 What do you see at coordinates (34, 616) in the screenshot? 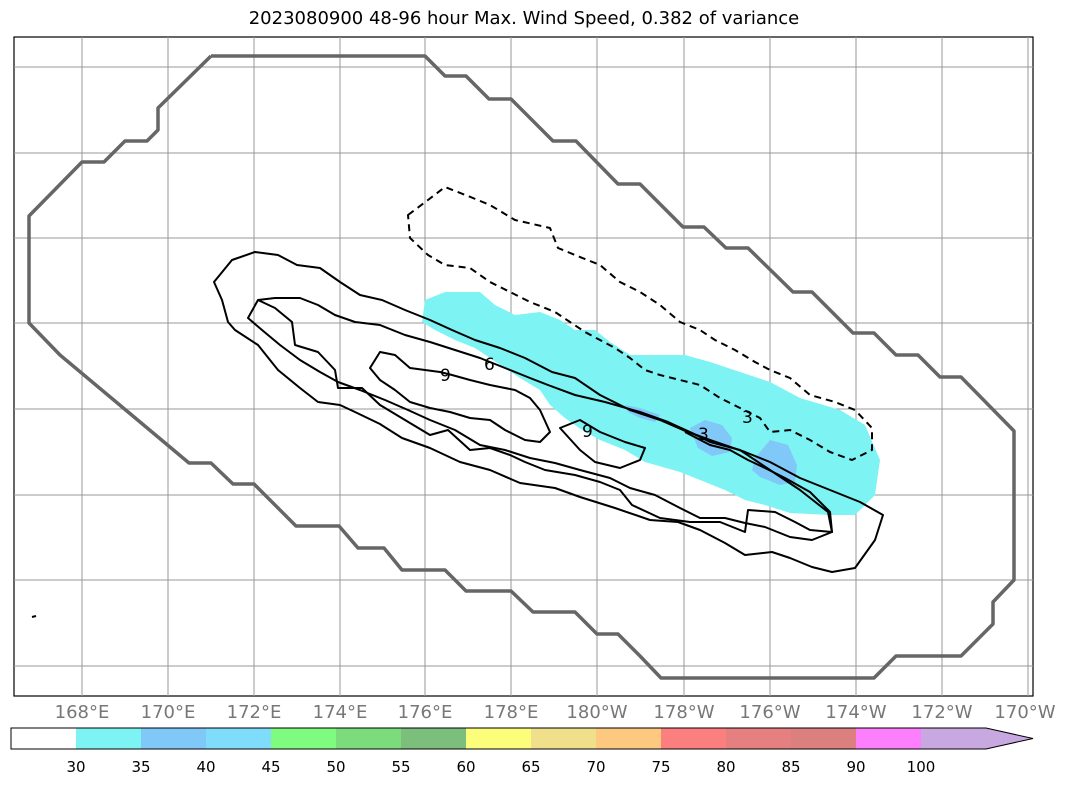
I see `coastline-fragment` at bounding box center [34, 616].